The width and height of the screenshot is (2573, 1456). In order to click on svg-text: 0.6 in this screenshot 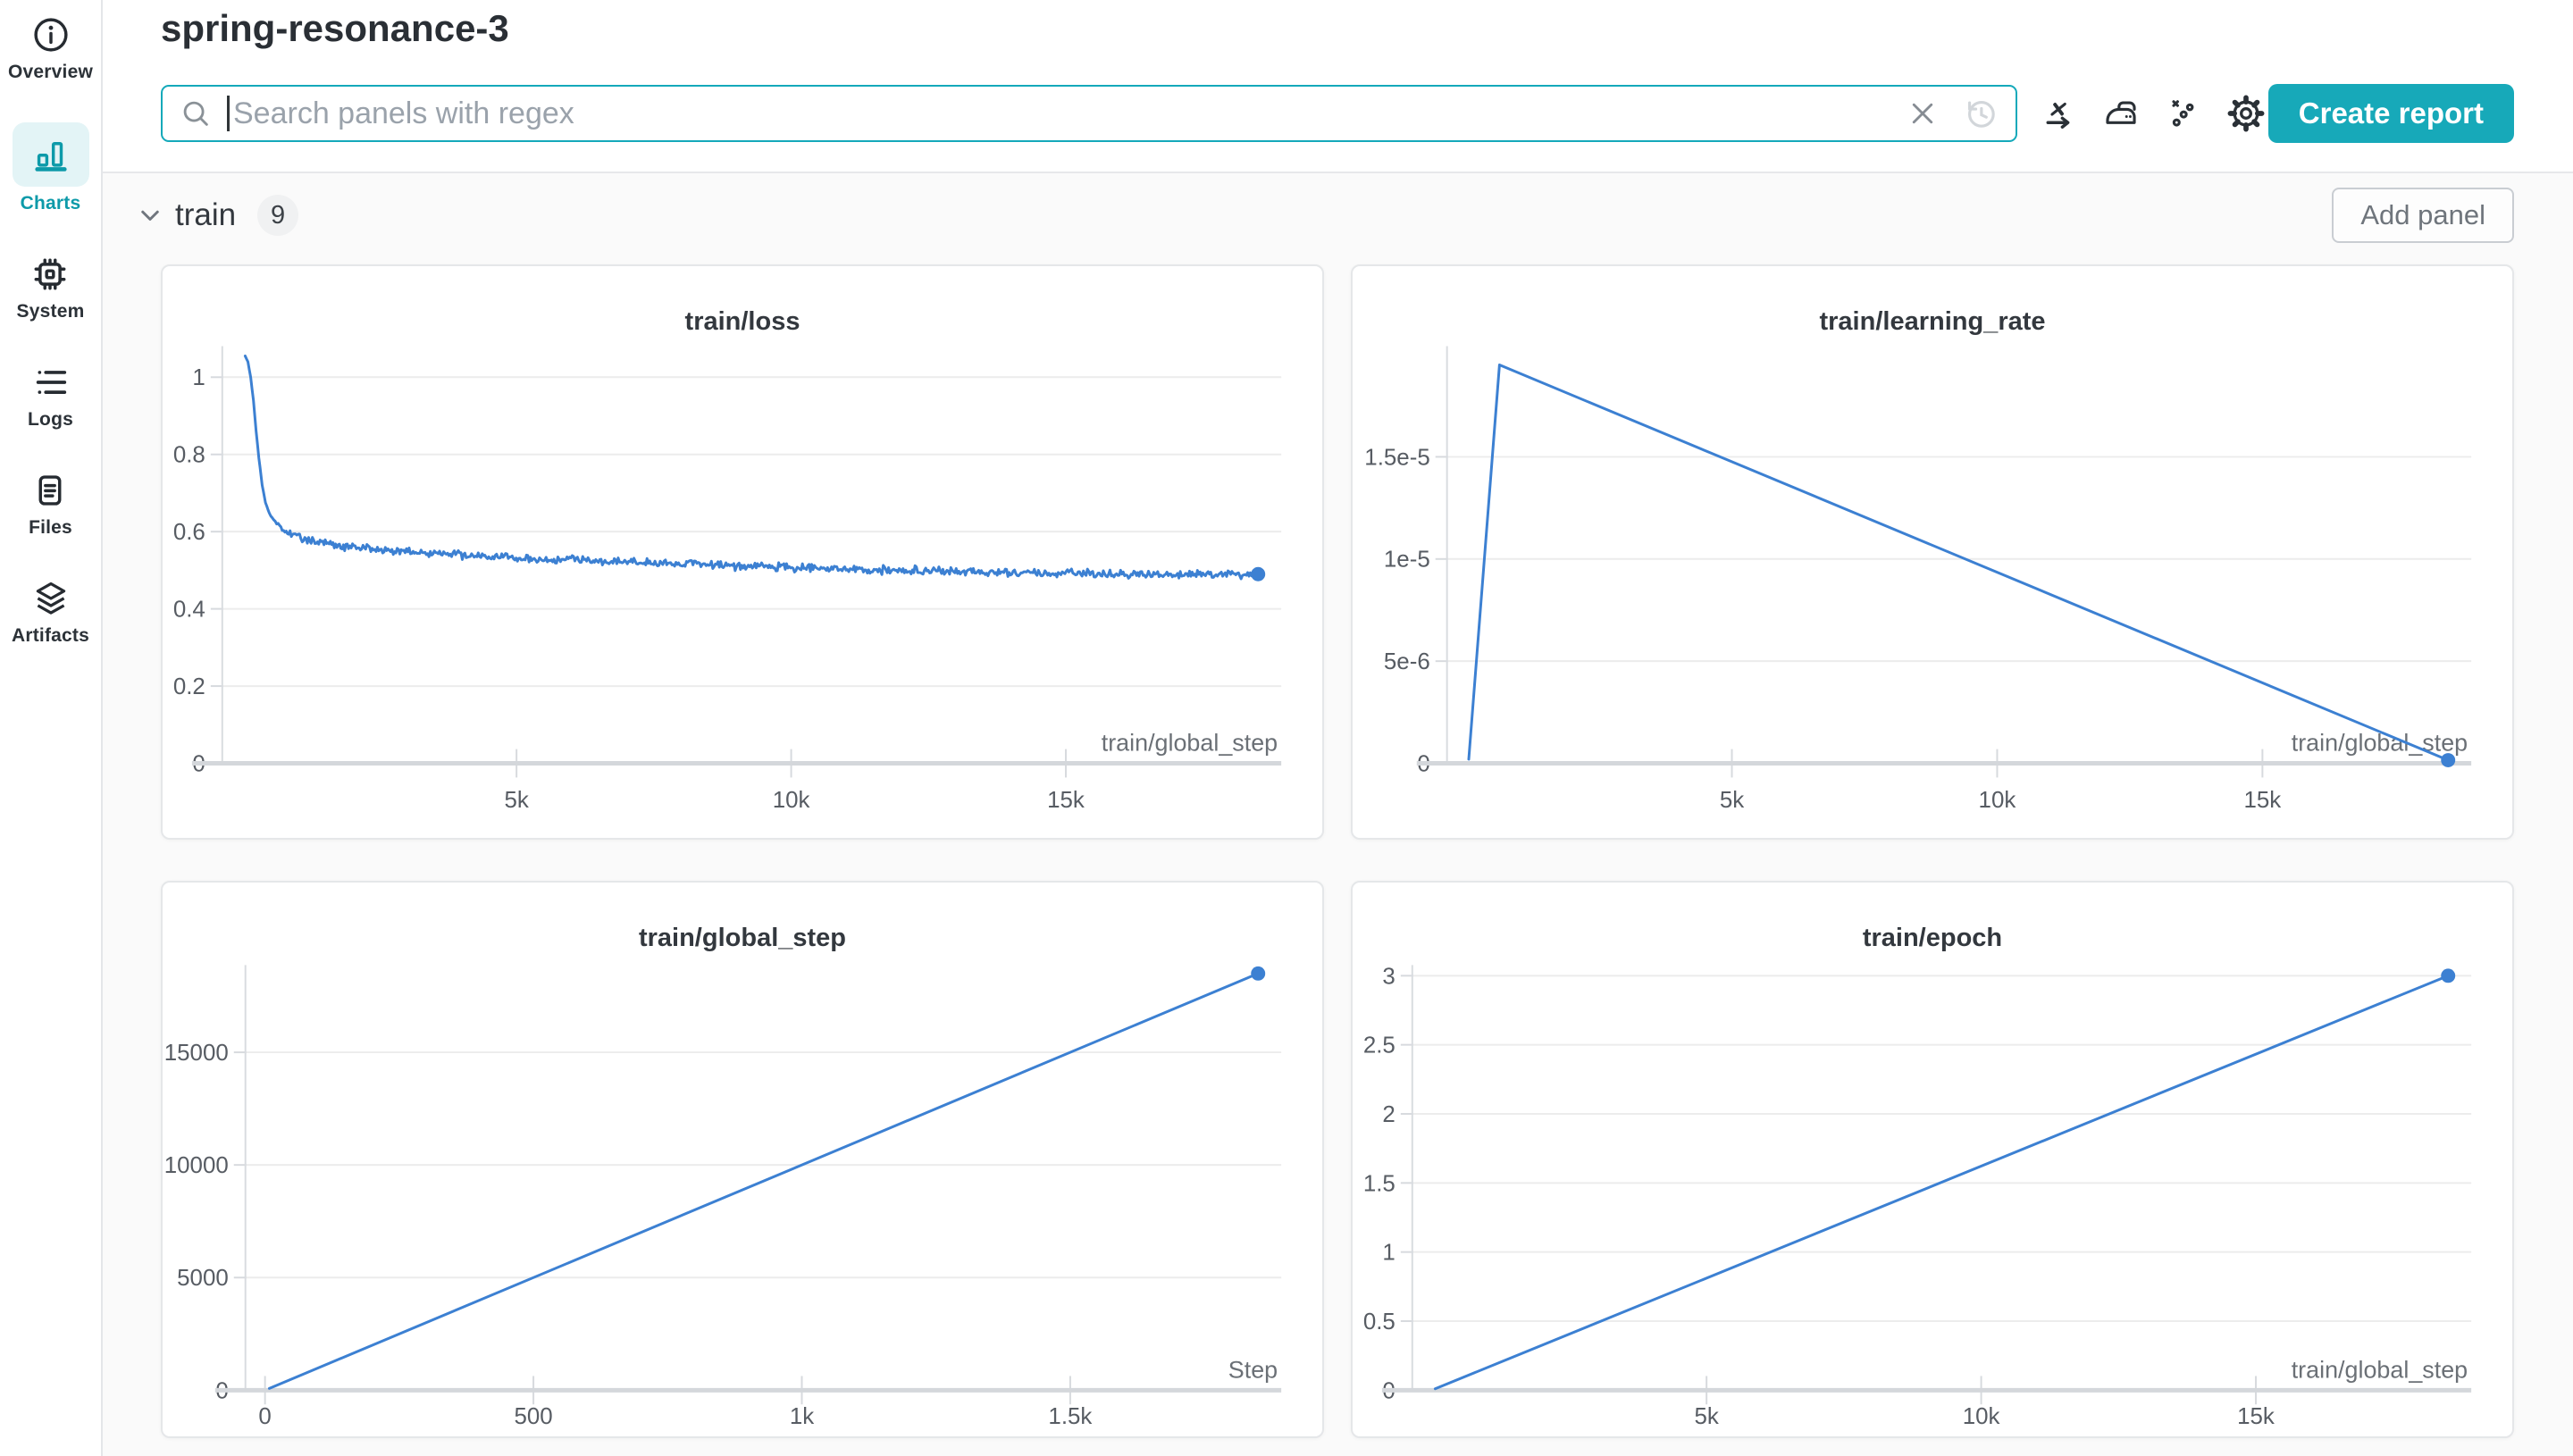, I will do `click(189, 532)`.